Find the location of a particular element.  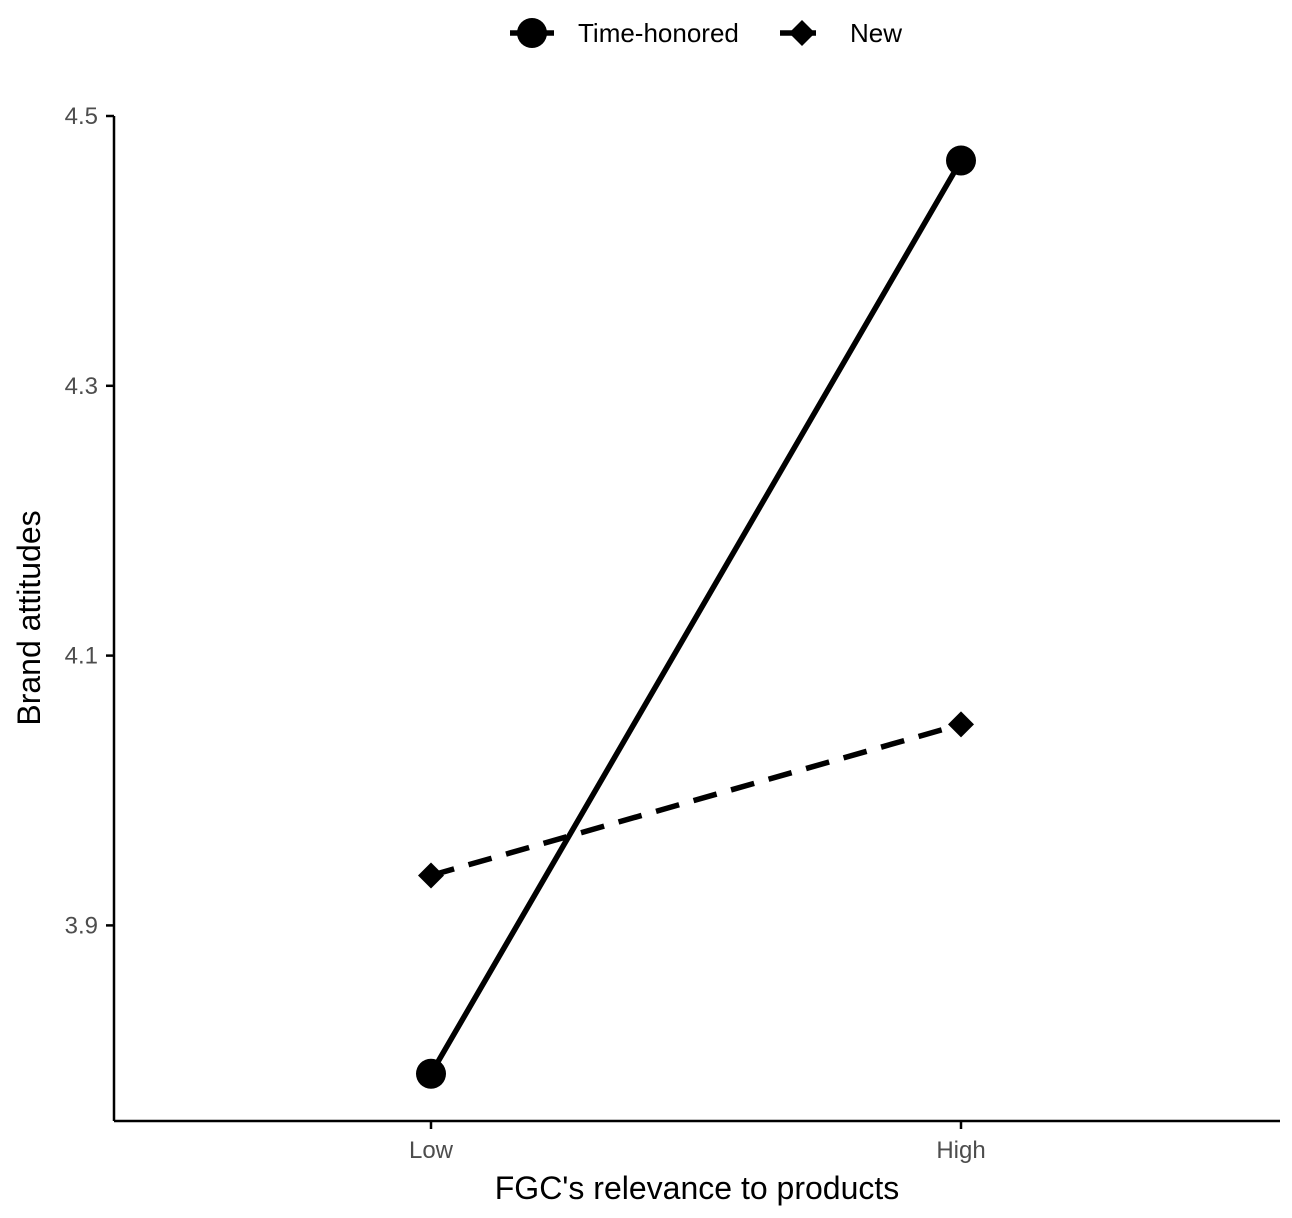

y-ticks: 3.9 4.1 4.3 4.5 is located at coordinates (89, 521).